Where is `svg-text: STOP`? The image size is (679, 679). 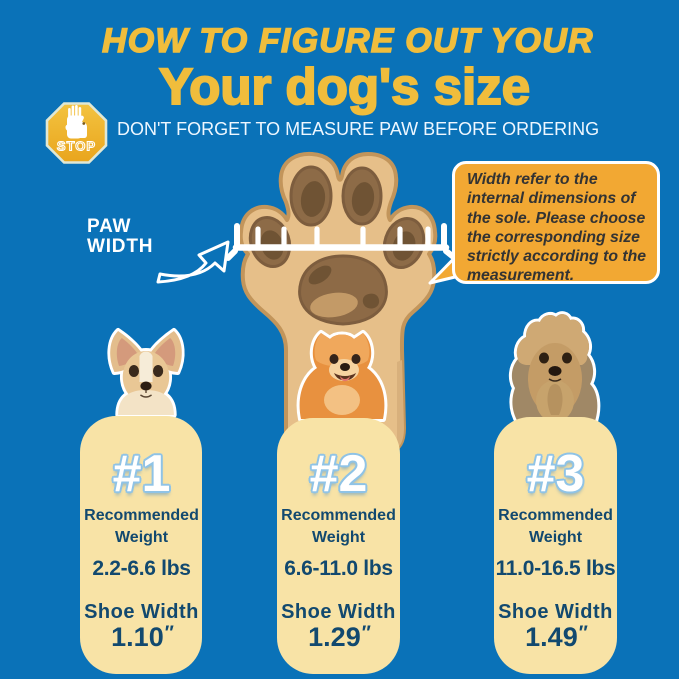 svg-text: STOP is located at coordinates (76, 146).